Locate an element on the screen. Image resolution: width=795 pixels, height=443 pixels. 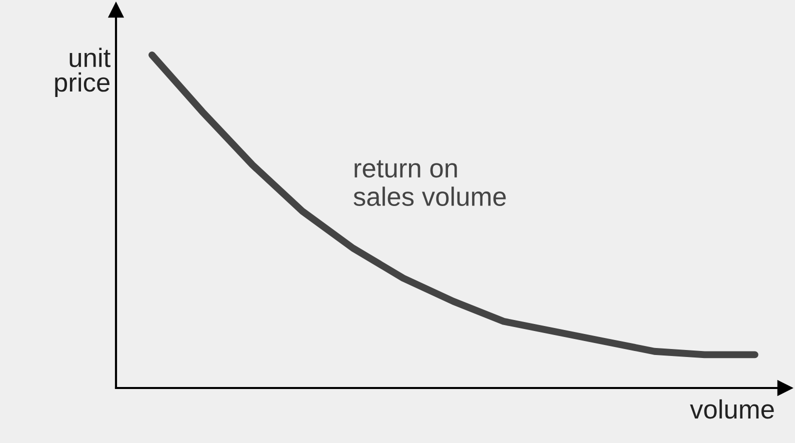
annotation: return on sales volume is located at coordinates (430, 183).